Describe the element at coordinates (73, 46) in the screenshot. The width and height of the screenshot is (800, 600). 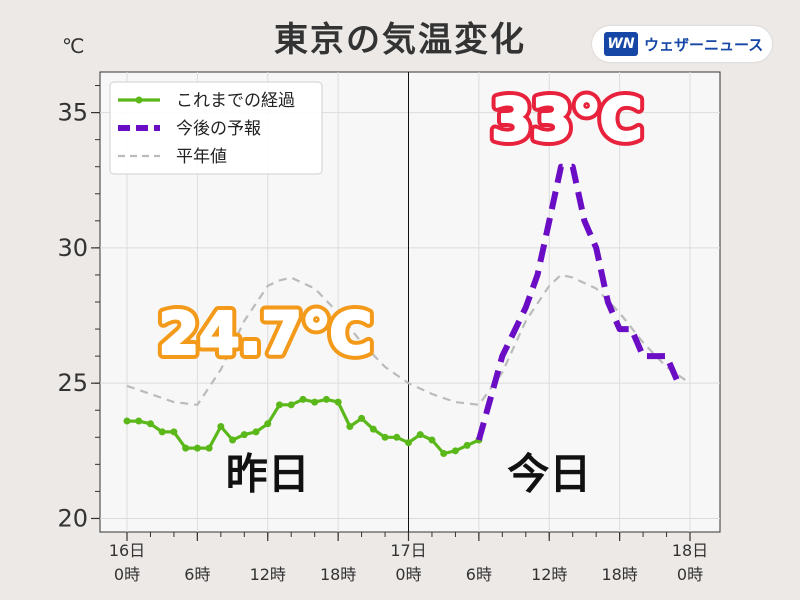
I see `y-axis-unit: ℃` at that location.